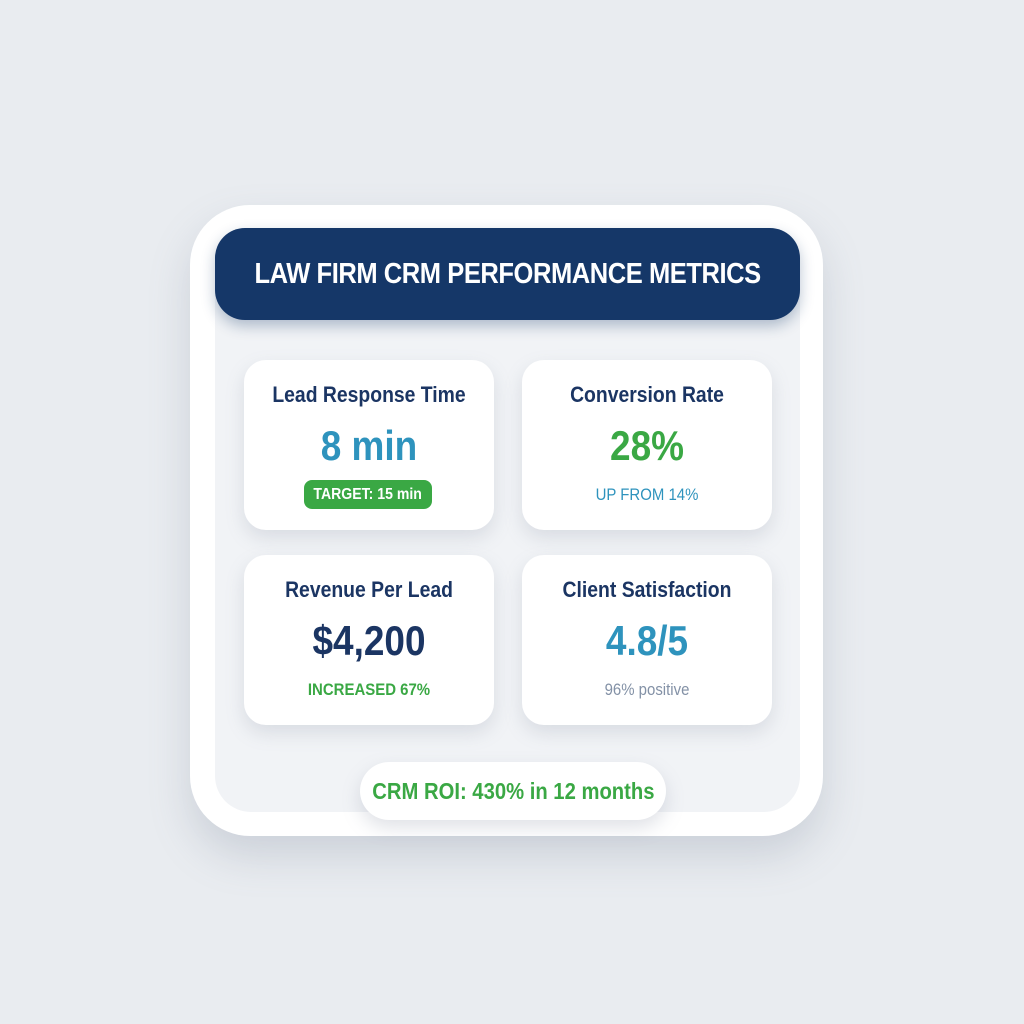 The height and width of the screenshot is (1024, 1024). What do you see at coordinates (647, 689) in the screenshot?
I see `metric-detail: 96% positive` at bounding box center [647, 689].